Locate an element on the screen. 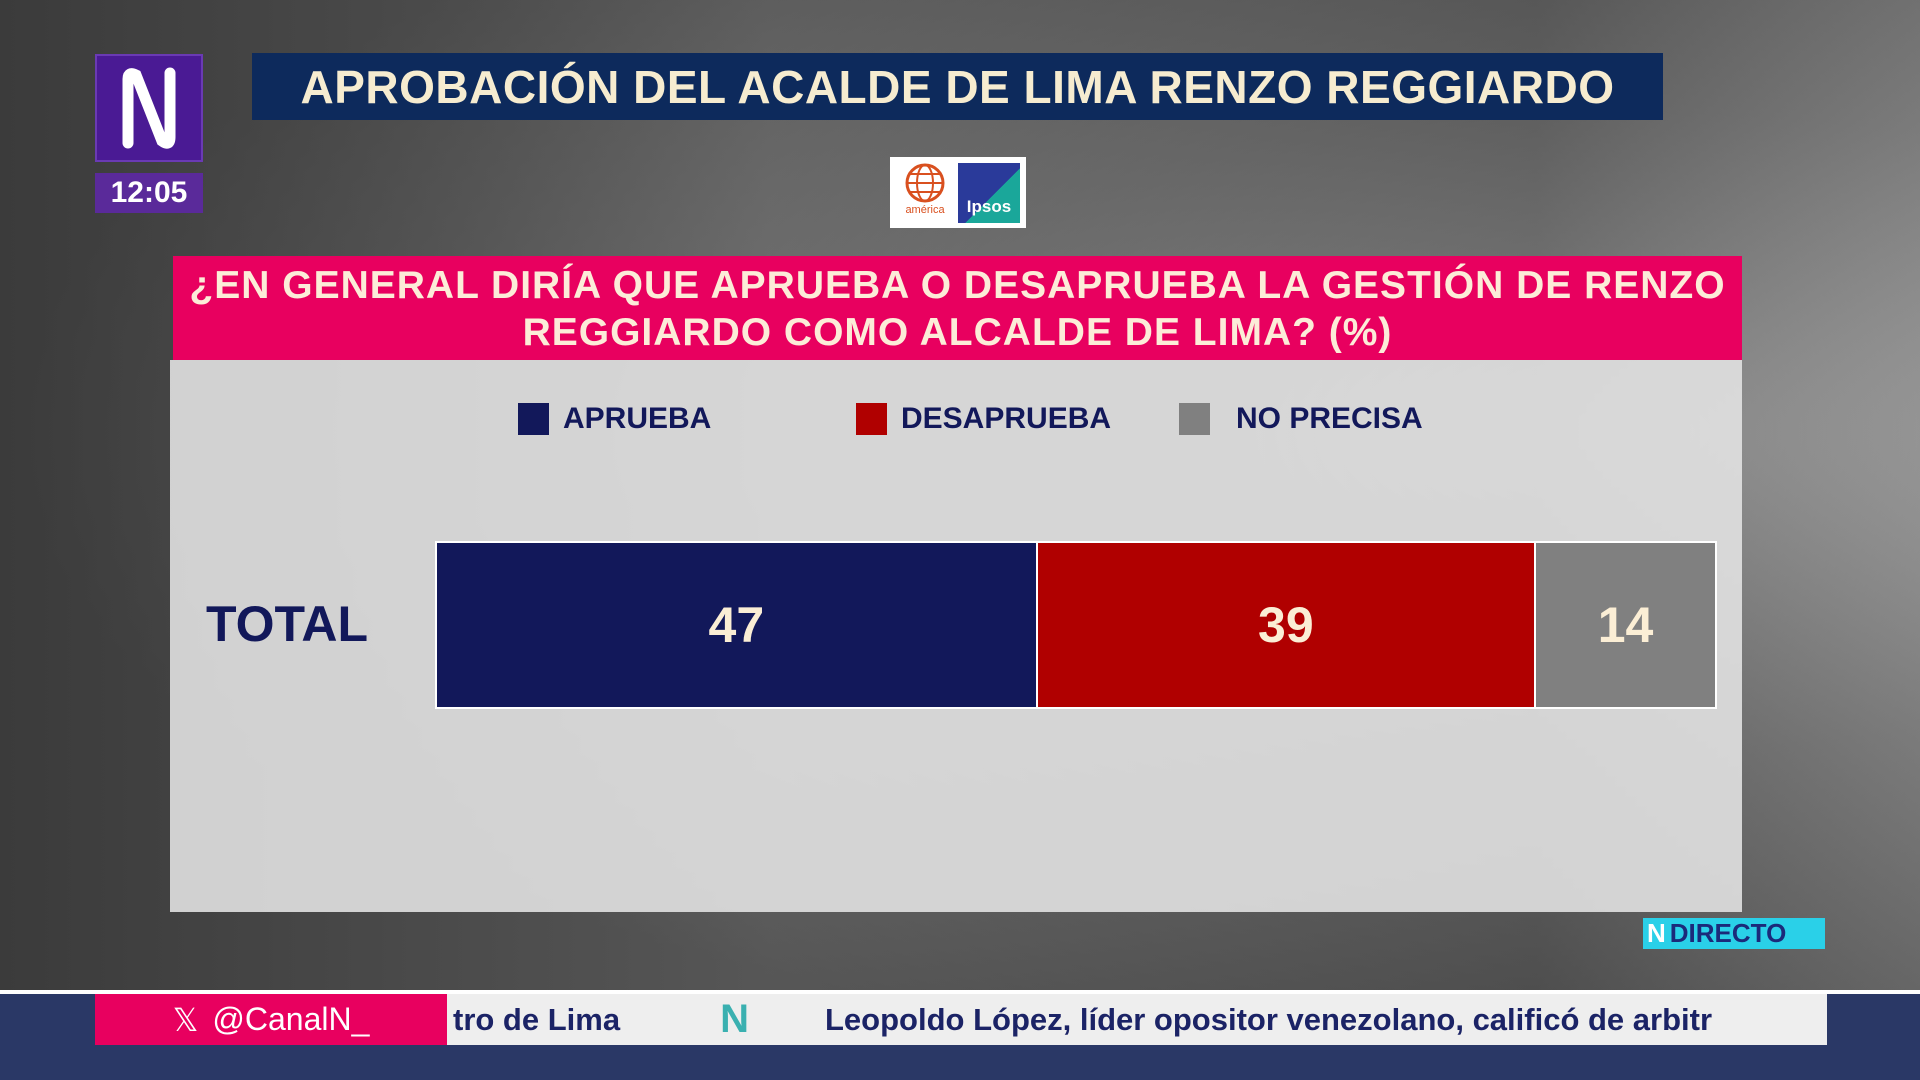  bar-segment-no-precisa: 14 is located at coordinates (1625, 625).